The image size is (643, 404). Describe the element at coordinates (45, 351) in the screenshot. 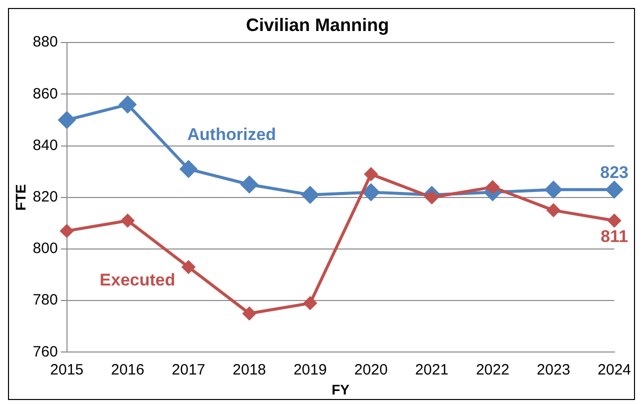

I see `y-tick-label: 760` at that location.